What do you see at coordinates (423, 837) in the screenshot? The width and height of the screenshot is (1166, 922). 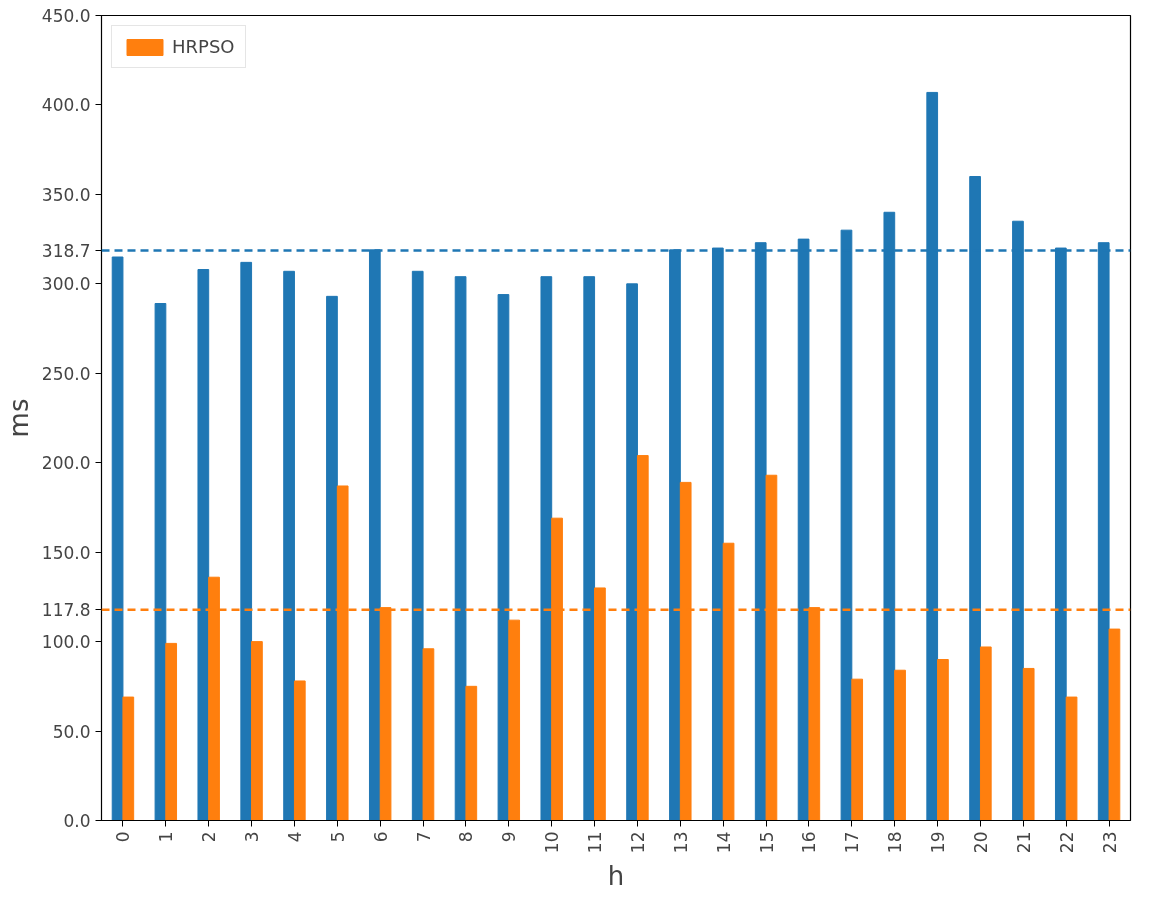 I see `x-tick-label: 7` at bounding box center [423, 837].